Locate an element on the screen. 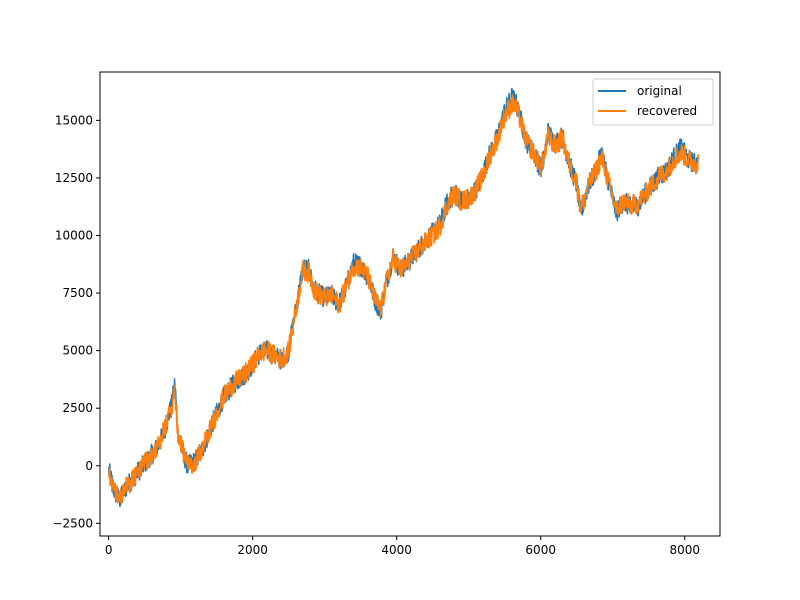 Image resolution: width=800 pixels, height=600 pixels. y-tick-label: 0 is located at coordinates (89, 466).